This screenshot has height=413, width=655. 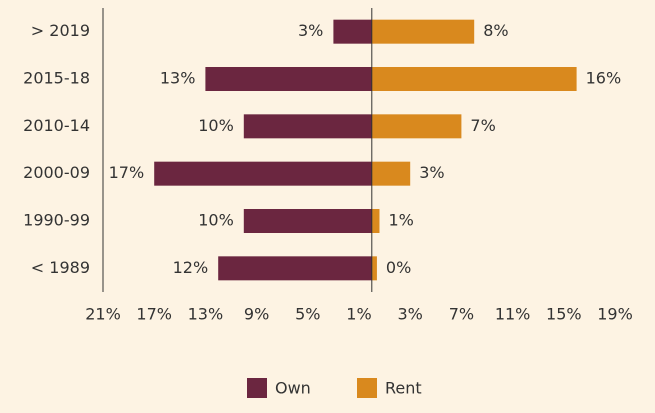 I want to click on x-tick-label: 1%, so click(x=358, y=314).